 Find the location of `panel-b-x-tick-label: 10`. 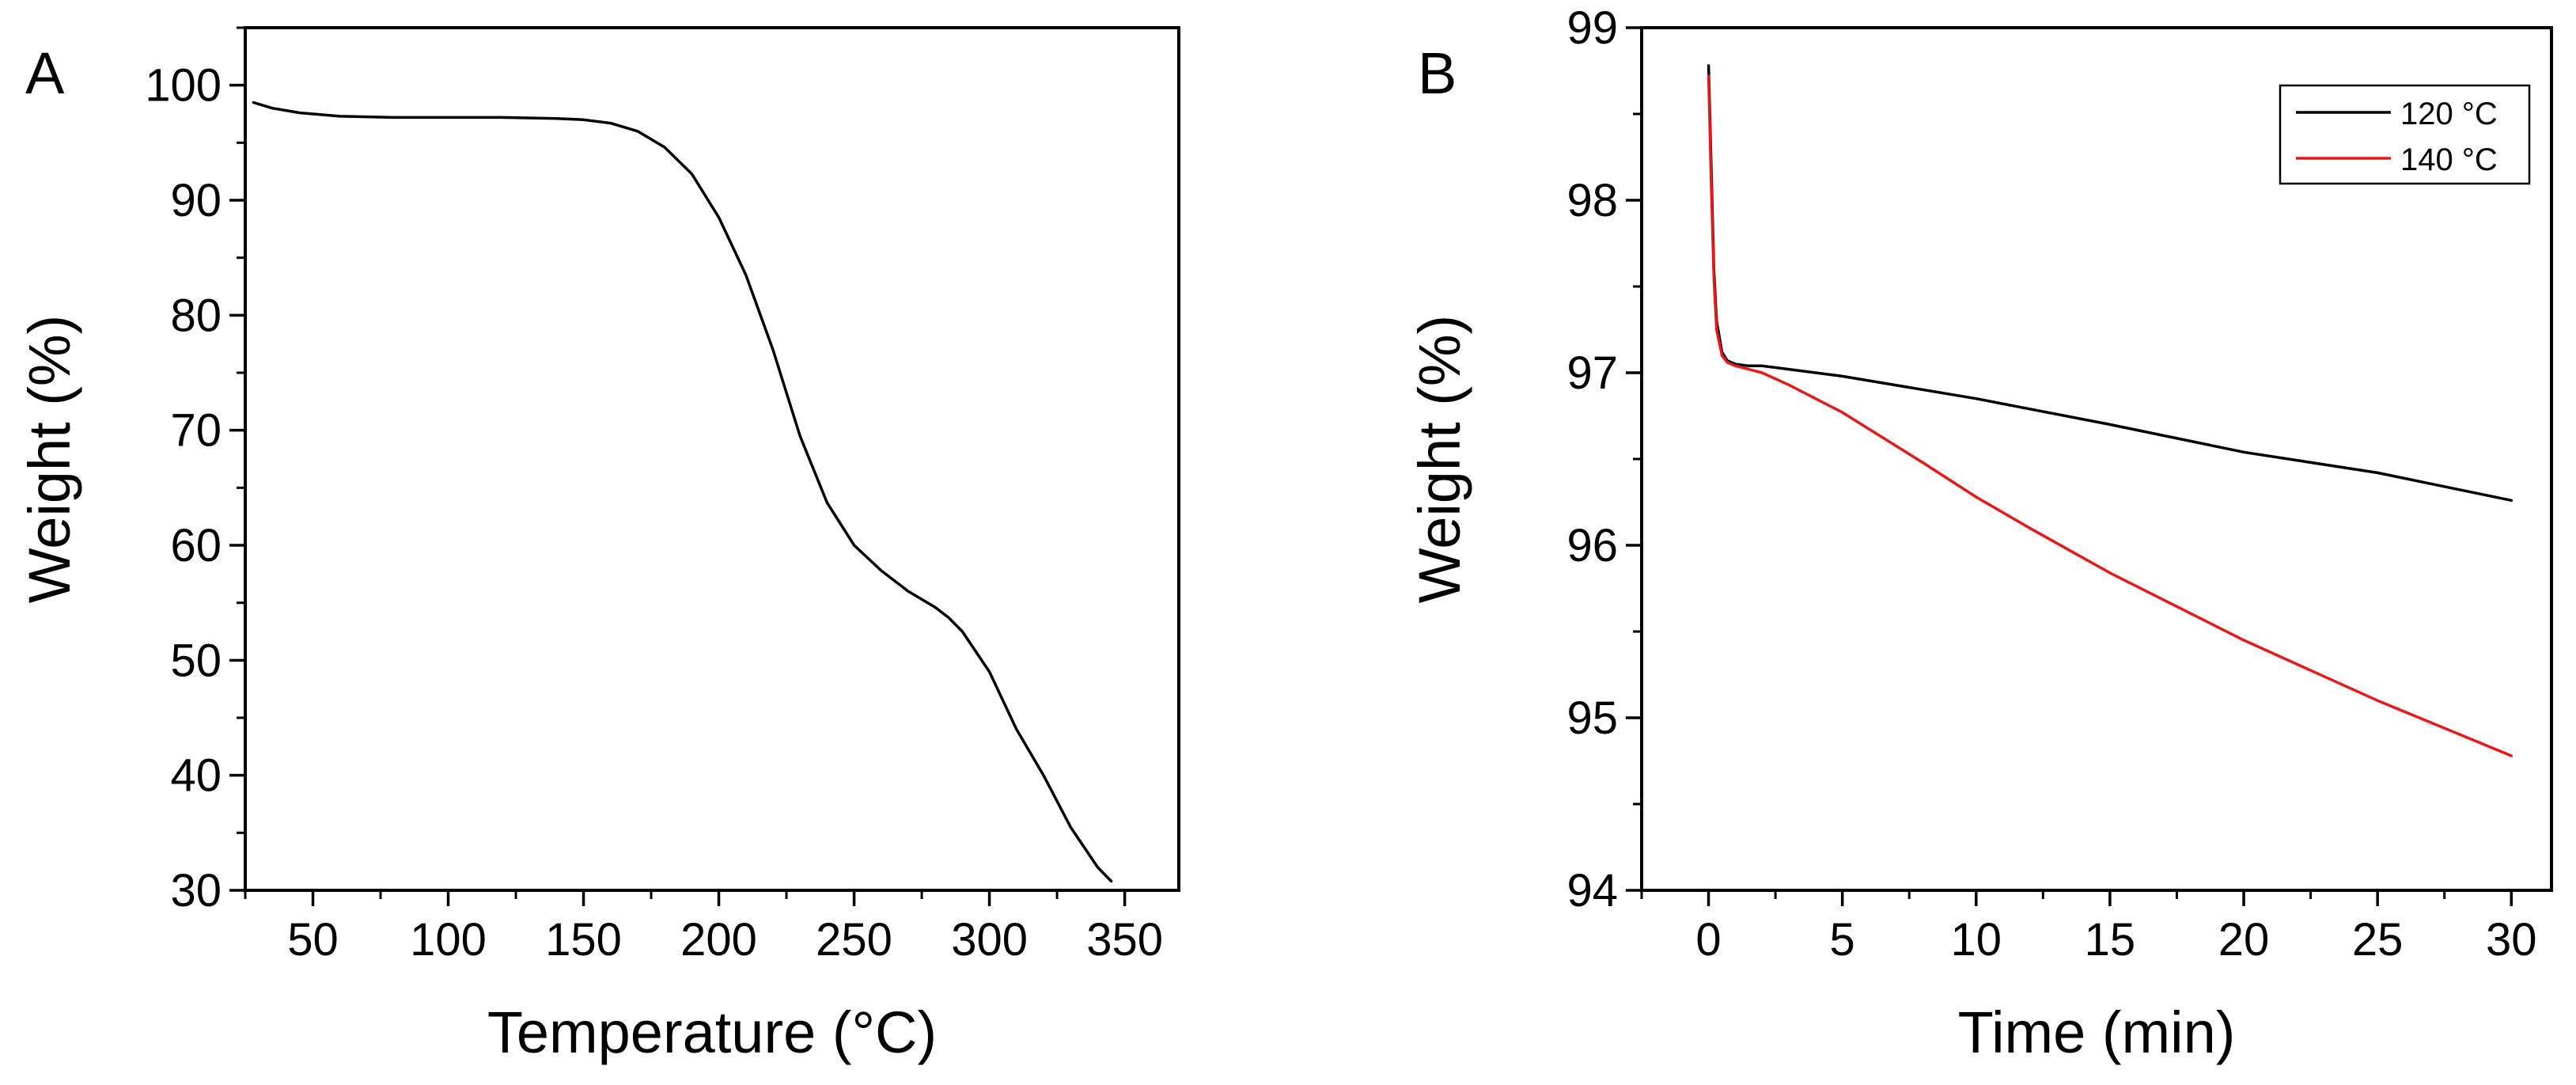

panel-b-x-tick-label: 10 is located at coordinates (1976, 939).